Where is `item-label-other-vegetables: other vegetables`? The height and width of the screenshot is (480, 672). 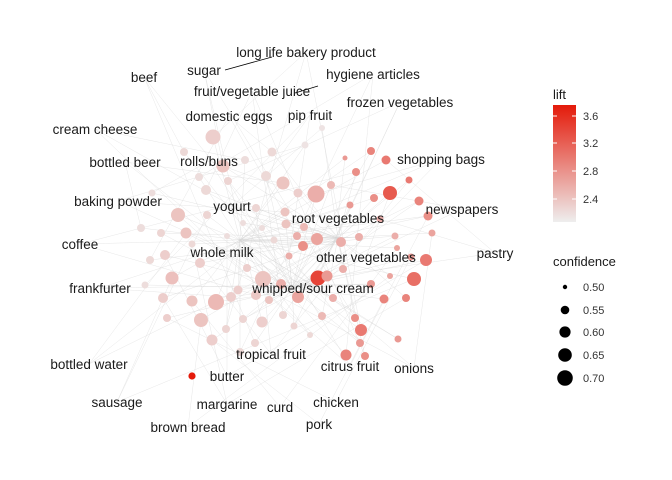 item-label-other-vegetables: other vegetables is located at coordinates (366, 257).